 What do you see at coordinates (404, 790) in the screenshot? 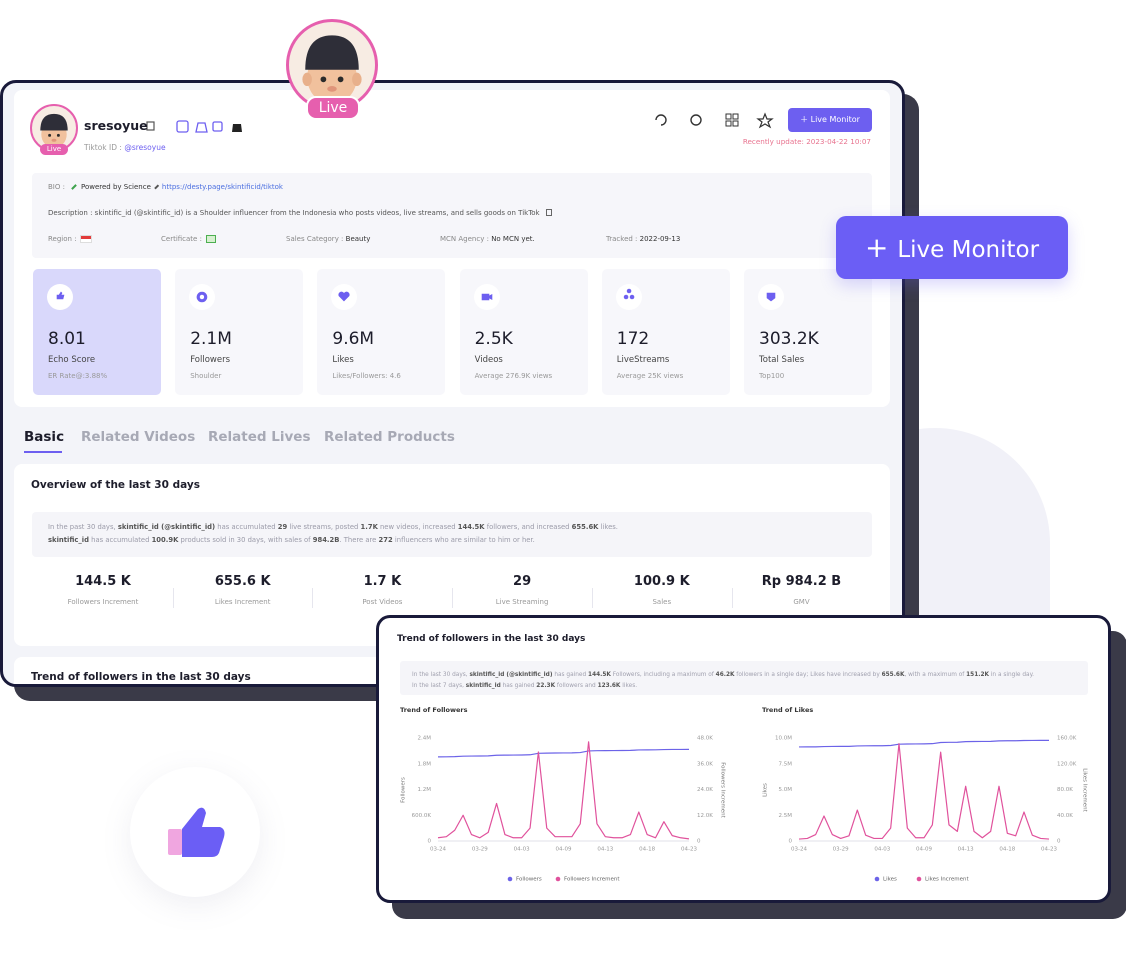
I see `y-axis-title: Followers` at bounding box center [404, 790].